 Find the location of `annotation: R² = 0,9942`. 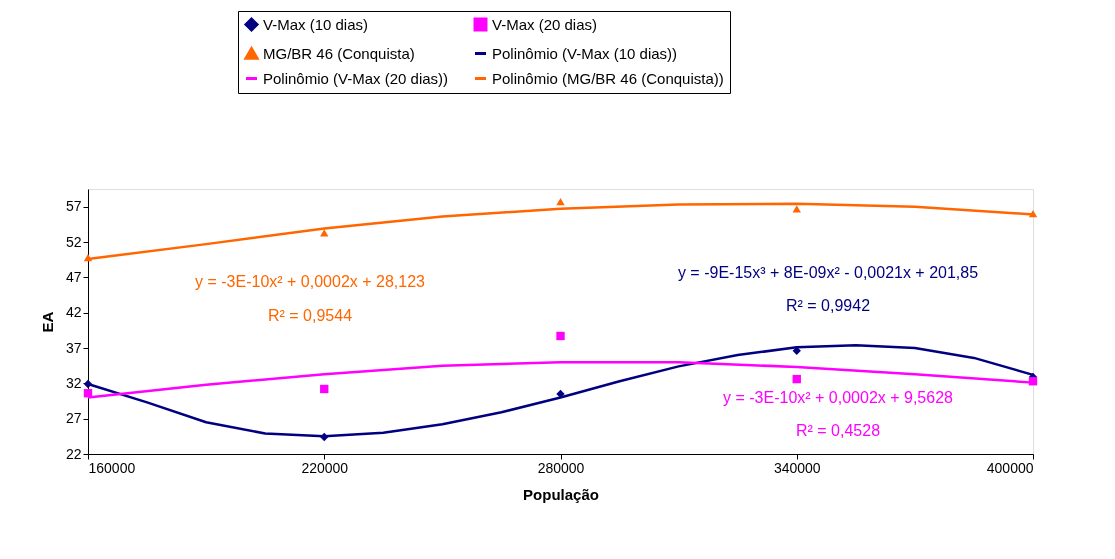

annotation: R² = 0,9942 is located at coordinates (828, 305).